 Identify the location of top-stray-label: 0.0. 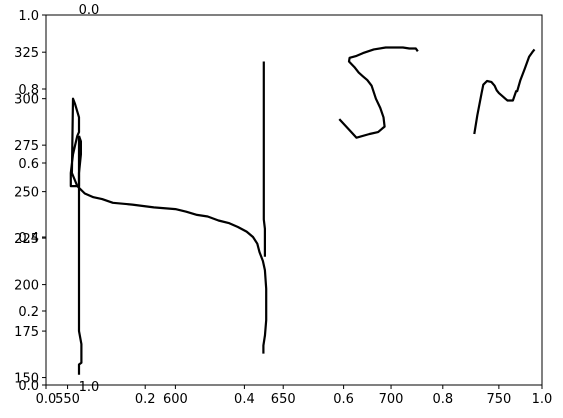
(89, 10).